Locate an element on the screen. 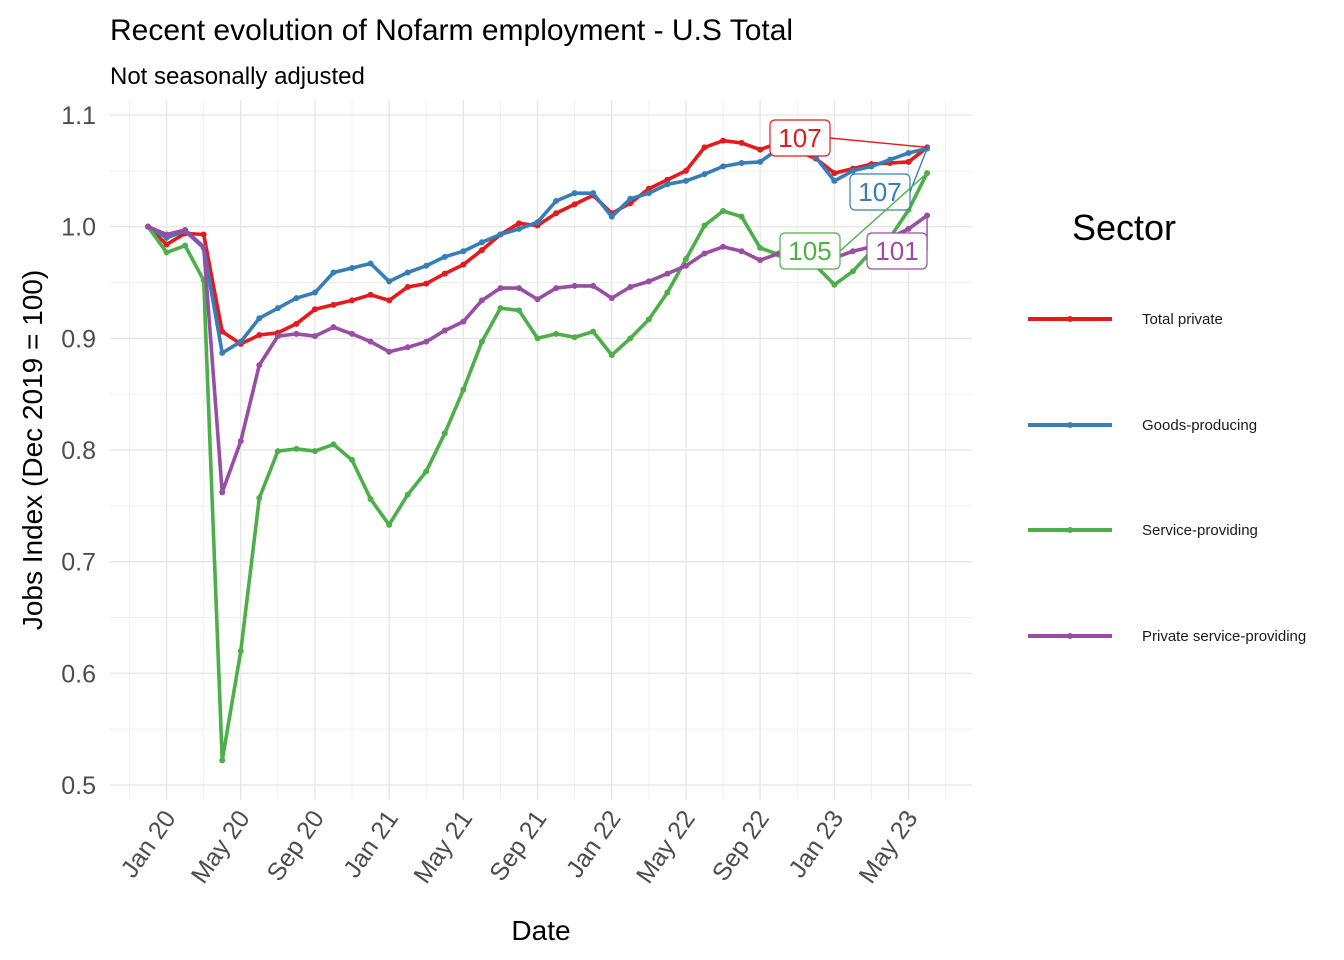 This screenshot has height=960, width=1344. x-tick-label: Jan 20 is located at coordinates (148, 844).